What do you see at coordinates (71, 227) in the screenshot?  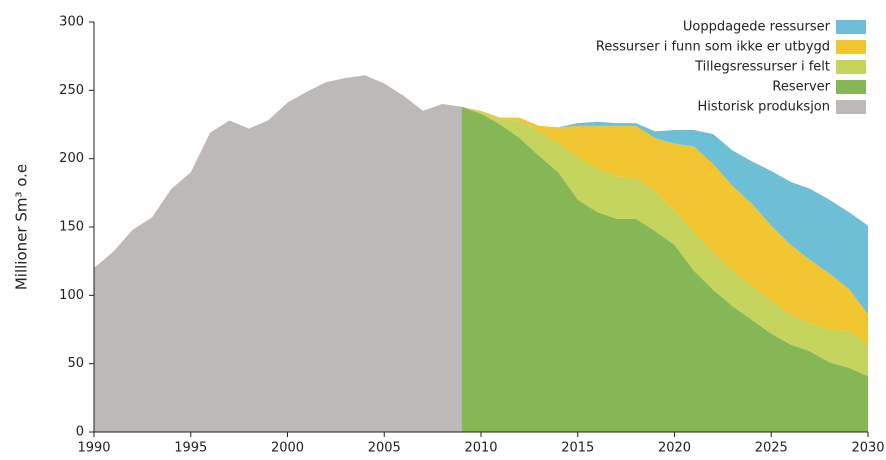 I see `y-tick-label: 150` at bounding box center [71, 227].